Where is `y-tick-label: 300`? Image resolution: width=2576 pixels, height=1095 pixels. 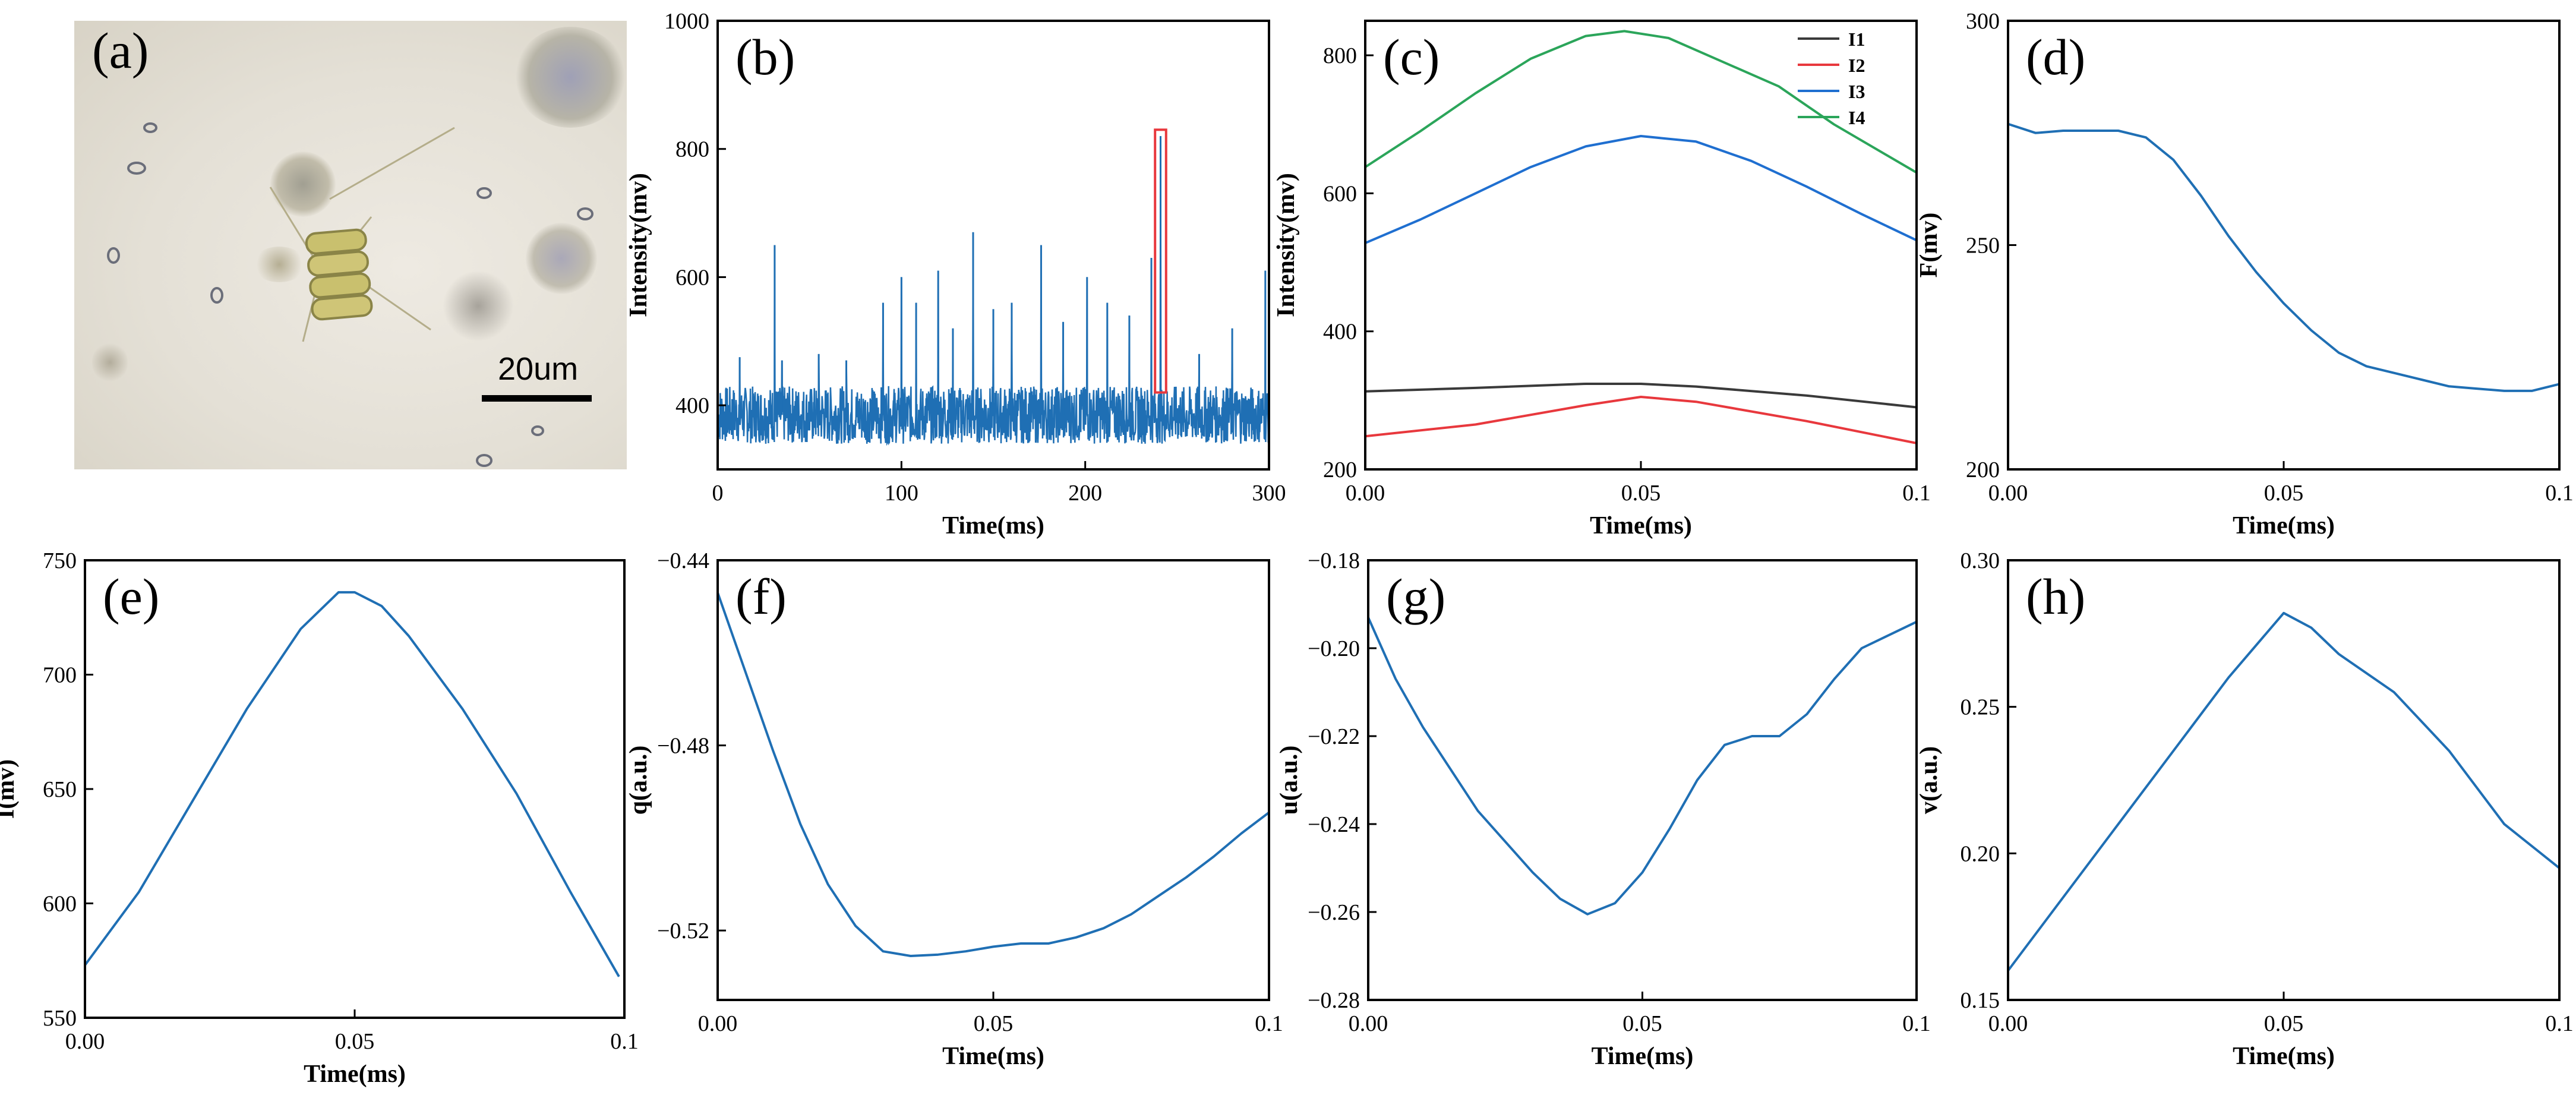 y-tick-label: 300 is located at coordinates (1983, 21).